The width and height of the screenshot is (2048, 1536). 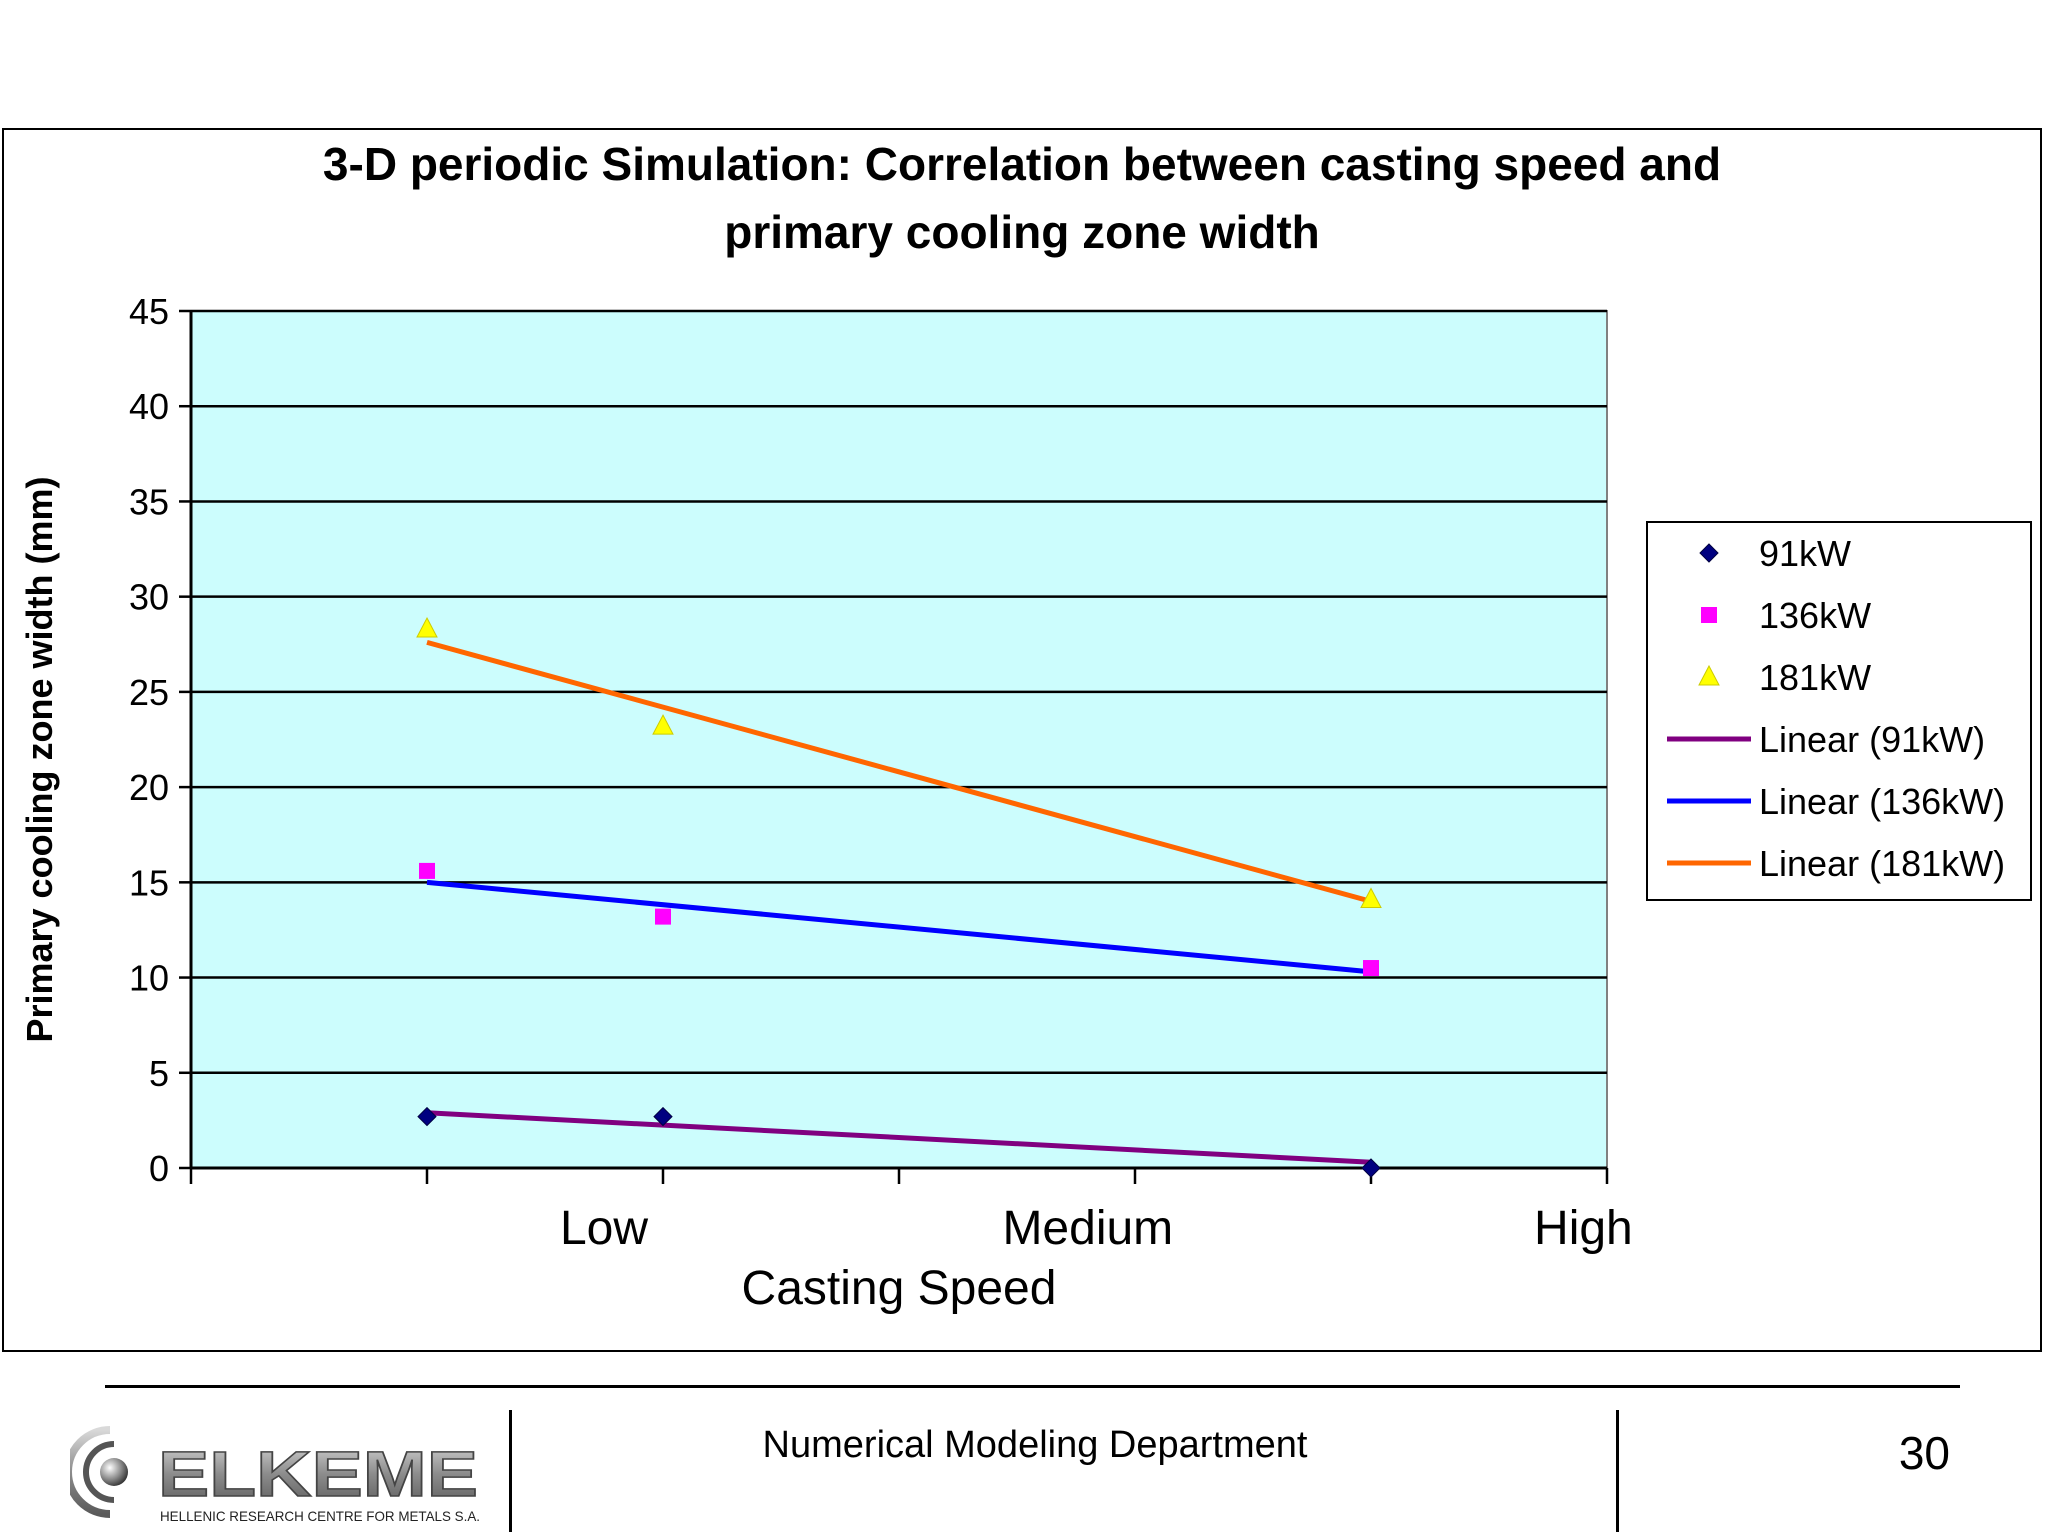 What do you see at coordinates (149, 978) in the screenshot?
I see `y-tick-label-10: 10` at bounding box center [149, 978].